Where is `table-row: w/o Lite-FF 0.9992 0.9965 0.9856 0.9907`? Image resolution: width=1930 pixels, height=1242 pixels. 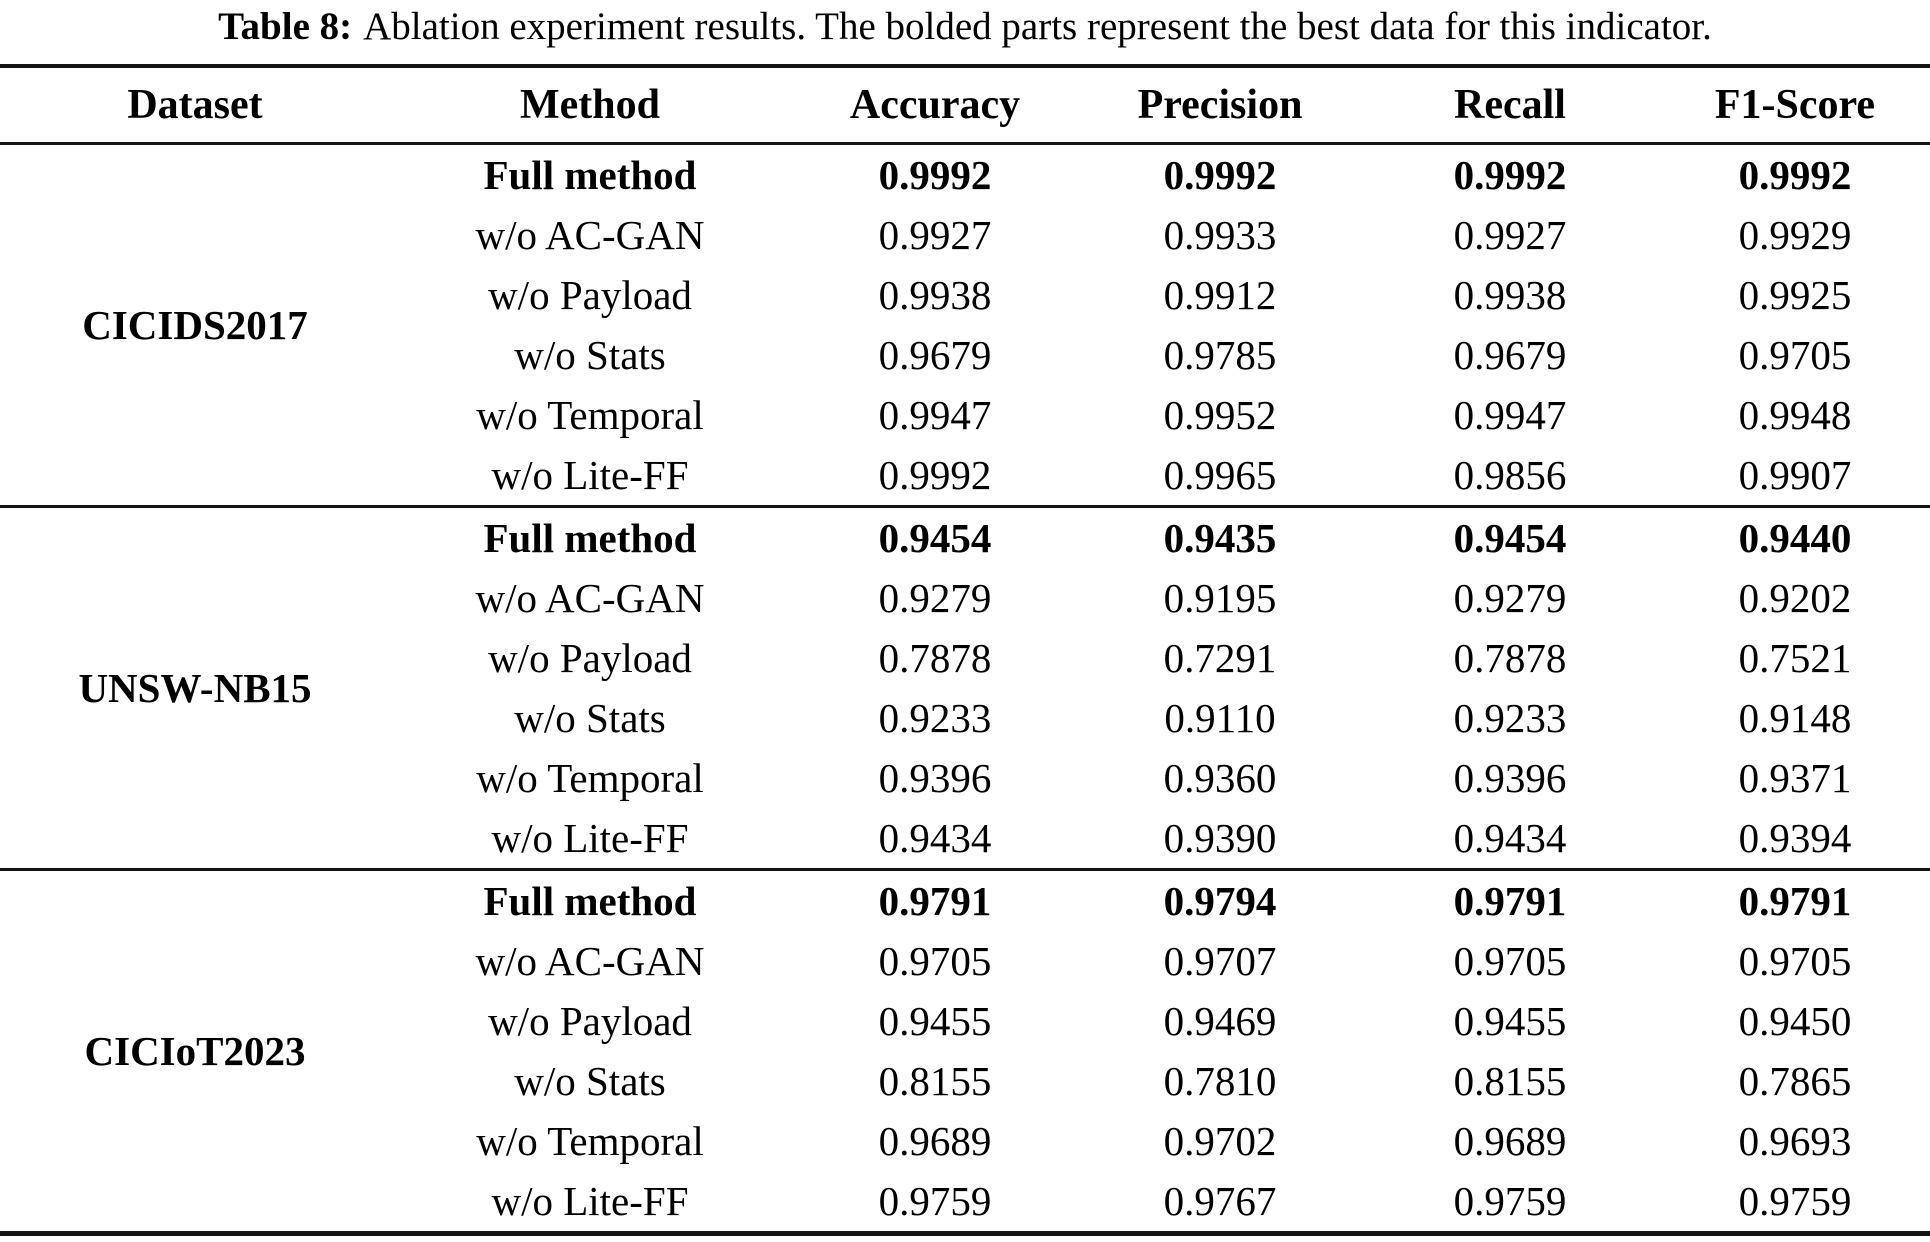
table-row: w/o Lite-FF 0.9992 0.9965 0.9856 0.9907 is located at coordinates (965, 476).